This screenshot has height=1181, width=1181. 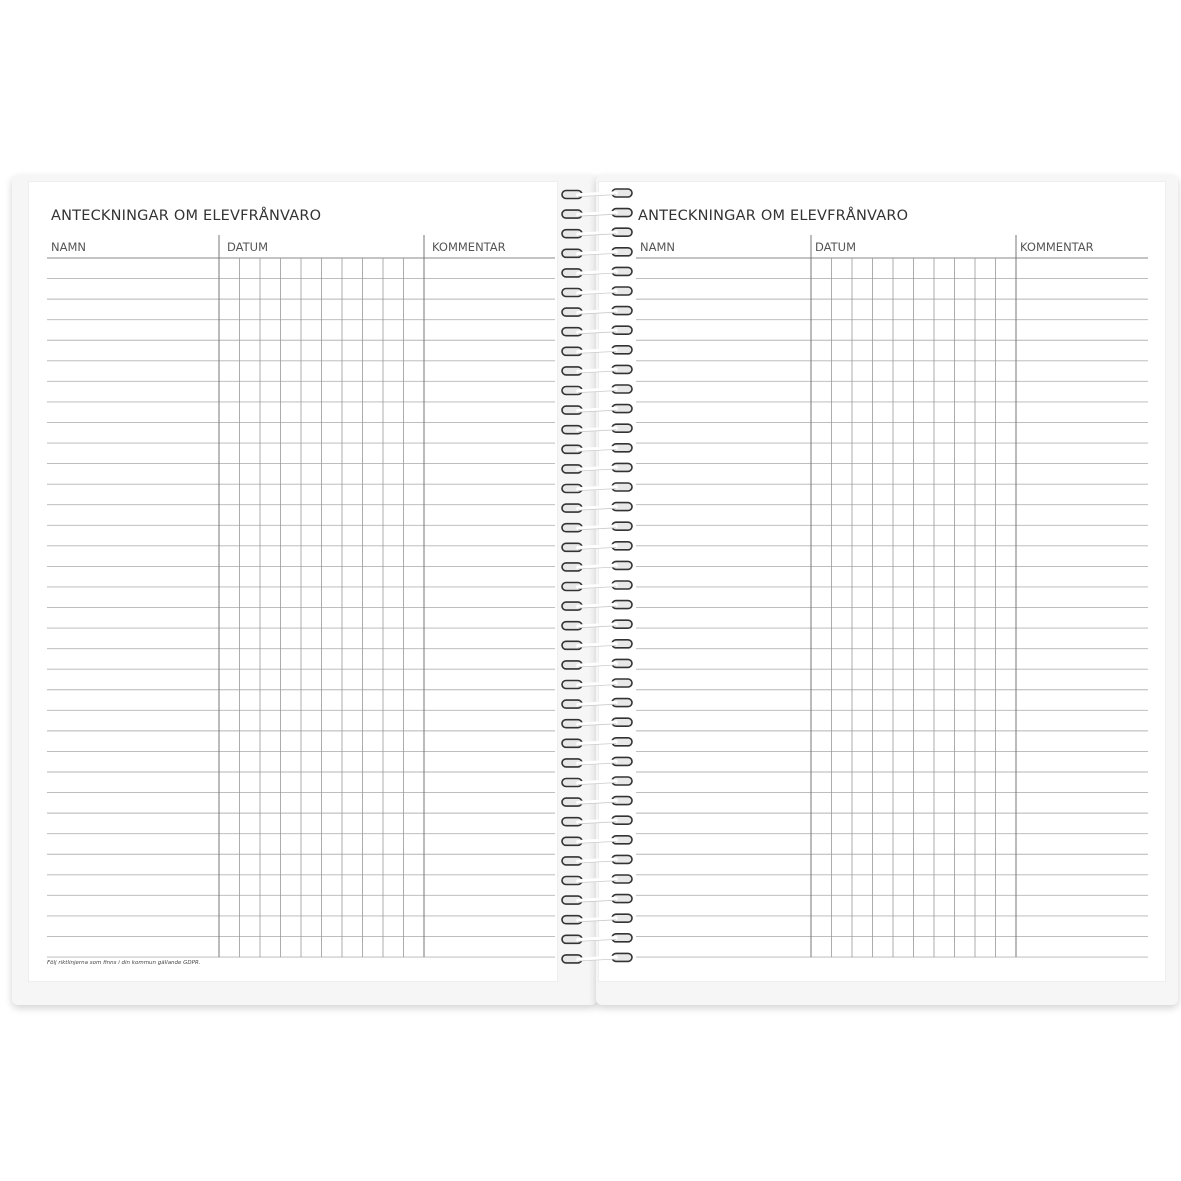 What do you see at coordinates (835, 247) in the screenshot?
I see `right-header-date: DATUM` at bounding box center [835, 247].